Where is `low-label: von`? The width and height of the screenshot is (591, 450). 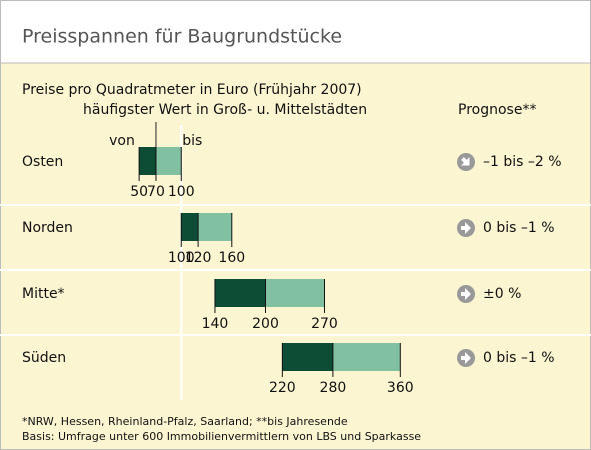
low-label: von is located at coordinates (122, 141).